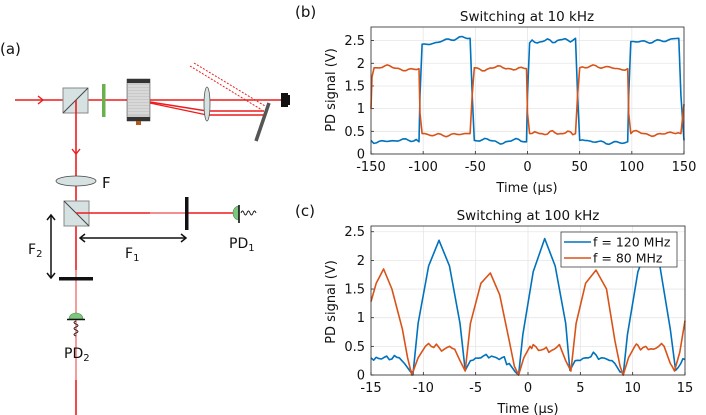 The image size is (706, 415). Describe the element at coordinates (76, 181) in the screenshot. I see `lens-F` at that location.